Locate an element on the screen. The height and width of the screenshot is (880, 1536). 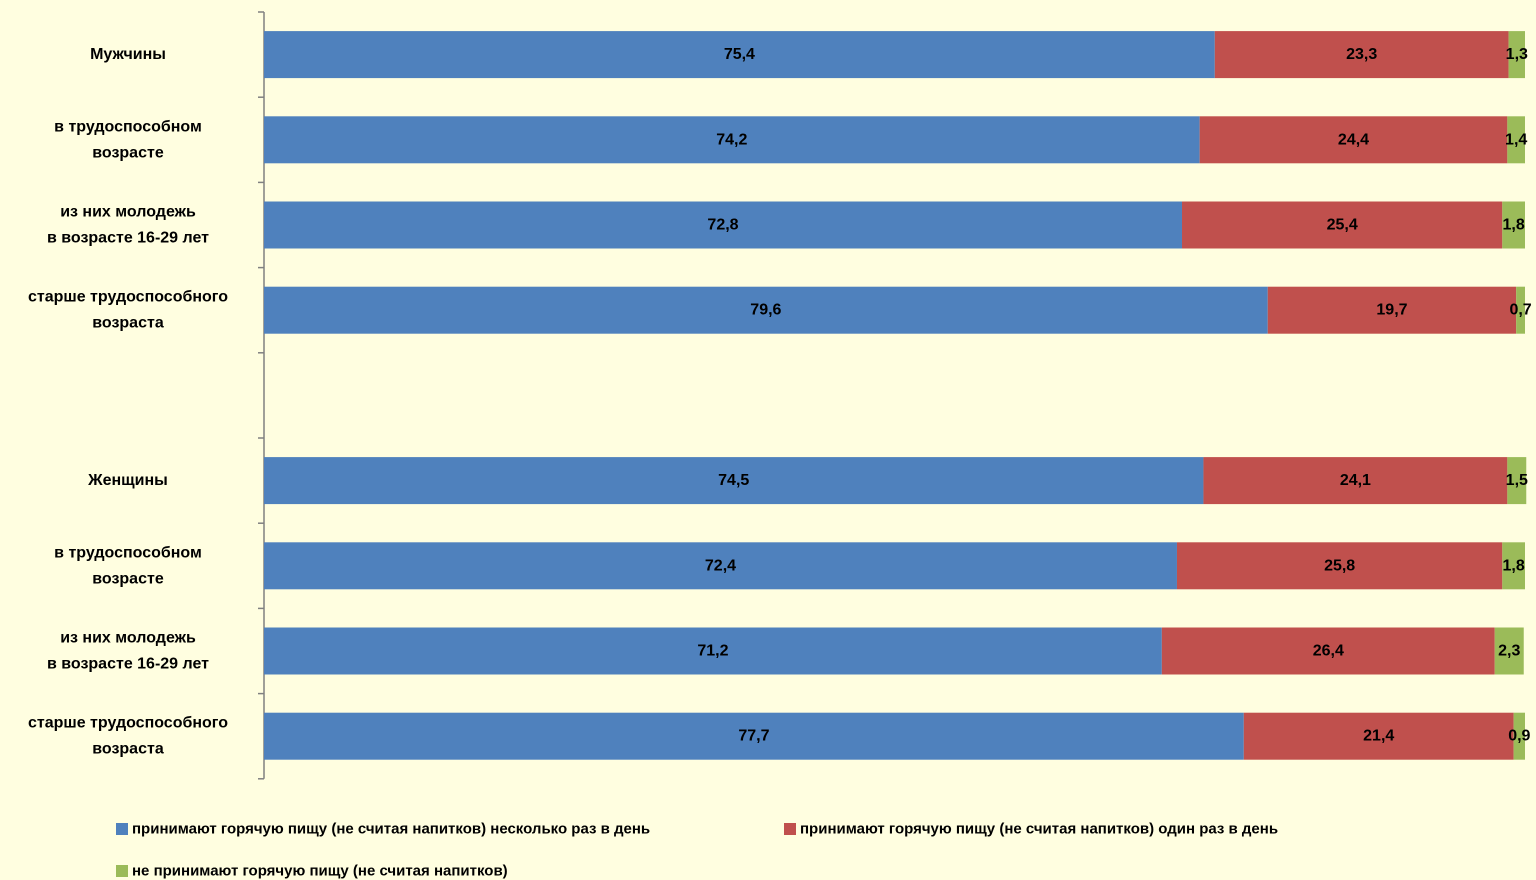
data-label: 19,7 is located at coordinates (1391, 310).